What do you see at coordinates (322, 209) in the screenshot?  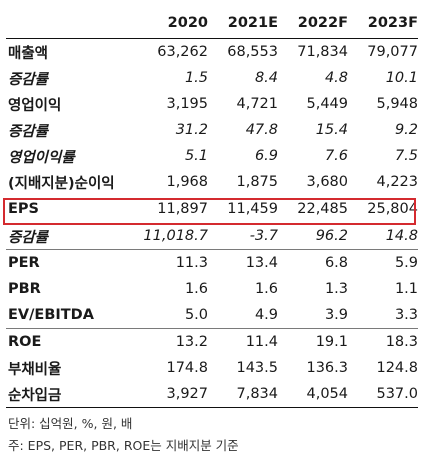 I see `row-value: 22,485` at bounding box center [322, 209].